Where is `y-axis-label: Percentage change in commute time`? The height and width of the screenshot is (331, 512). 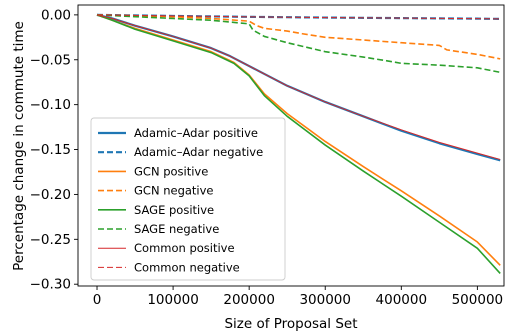 y-axis-label: Percentage change in commute time is located at coordinates (19, 146).